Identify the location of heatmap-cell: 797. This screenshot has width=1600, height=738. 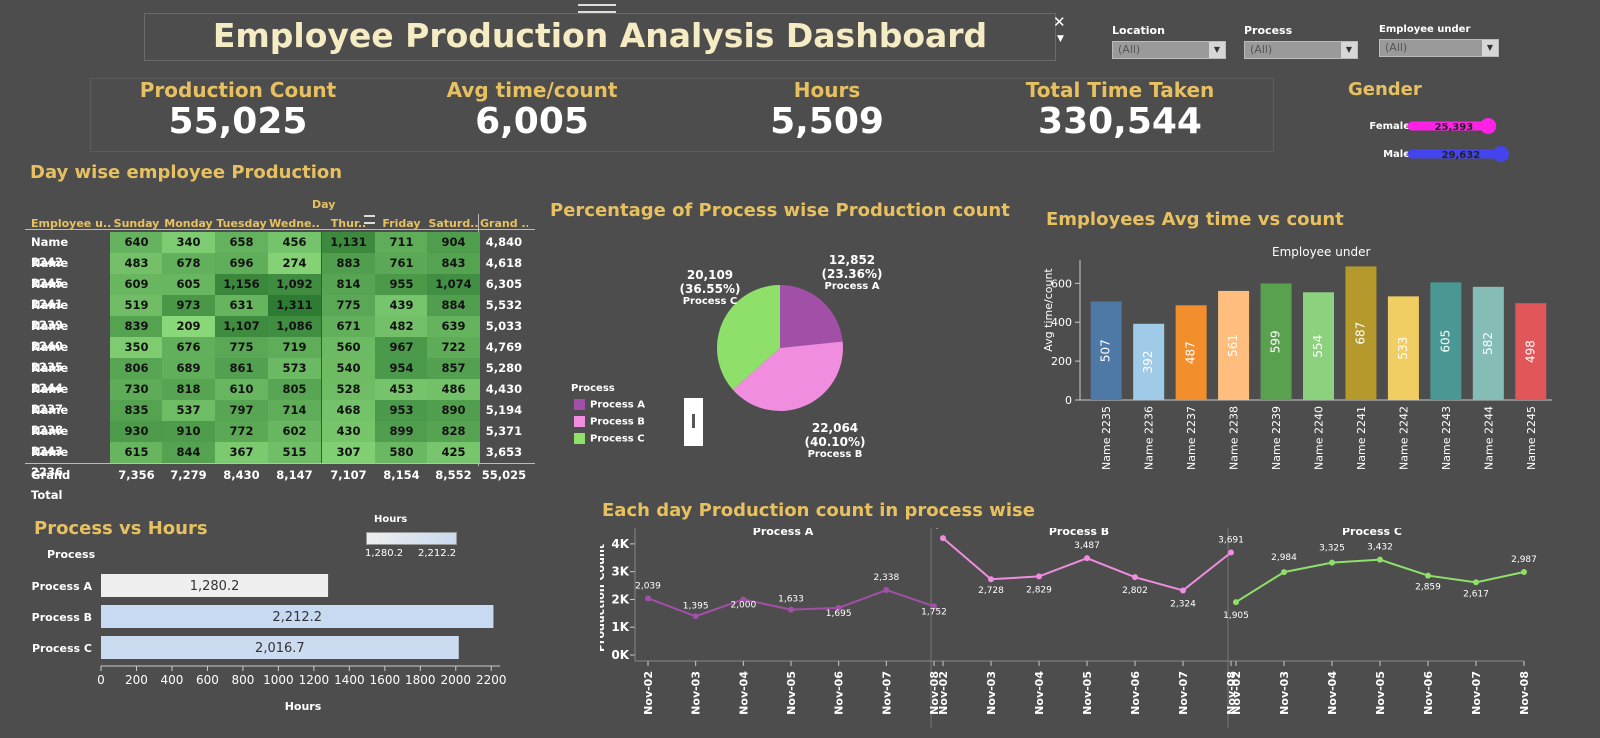
(241, 410).